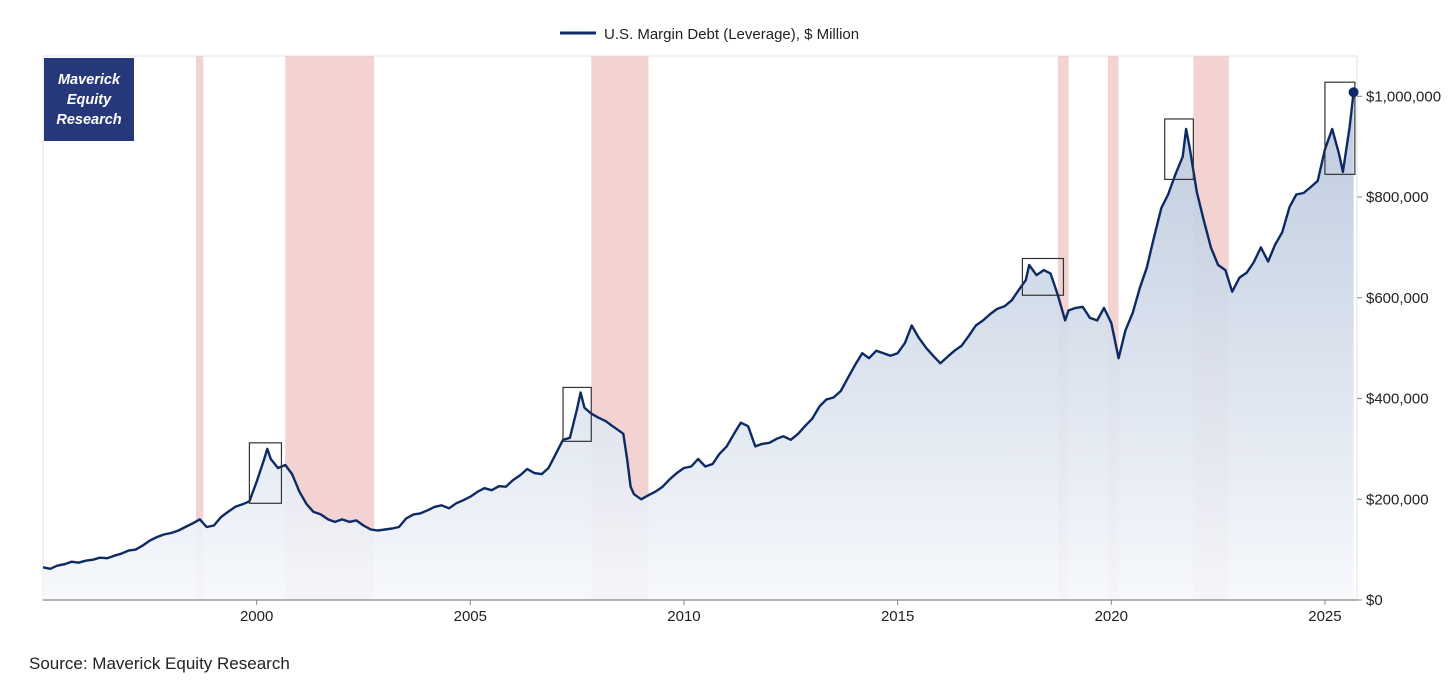 Image resolution: width=1456 pixels, height=690 pixels. I want to click on maverick-logo: Maverick Equity Research, so click(89, 99).